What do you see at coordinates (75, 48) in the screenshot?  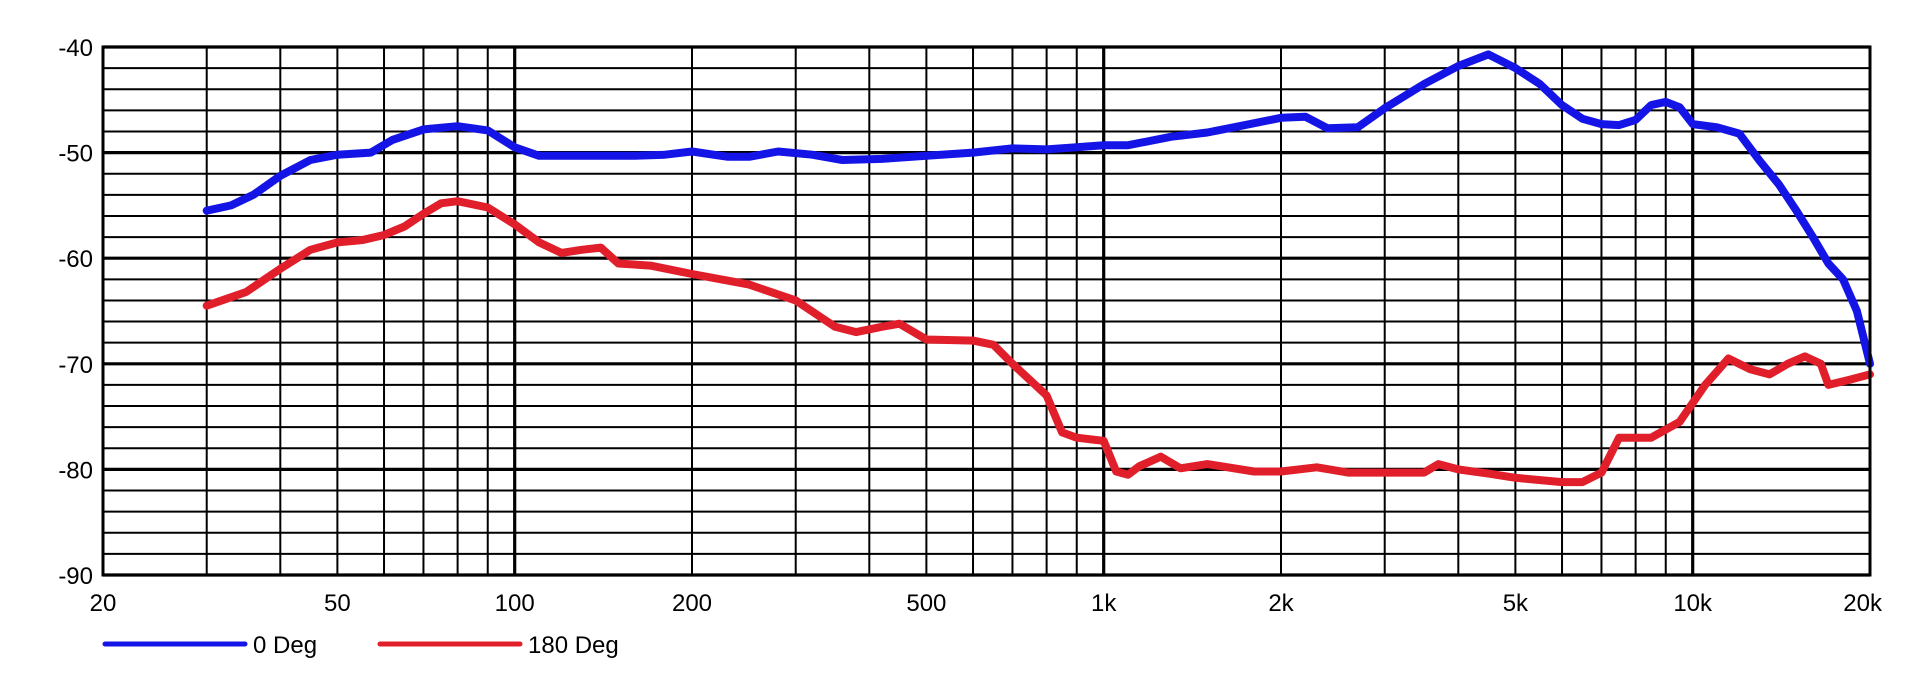 I see `y-tick-label: -40` at bounding box center [75, 48].